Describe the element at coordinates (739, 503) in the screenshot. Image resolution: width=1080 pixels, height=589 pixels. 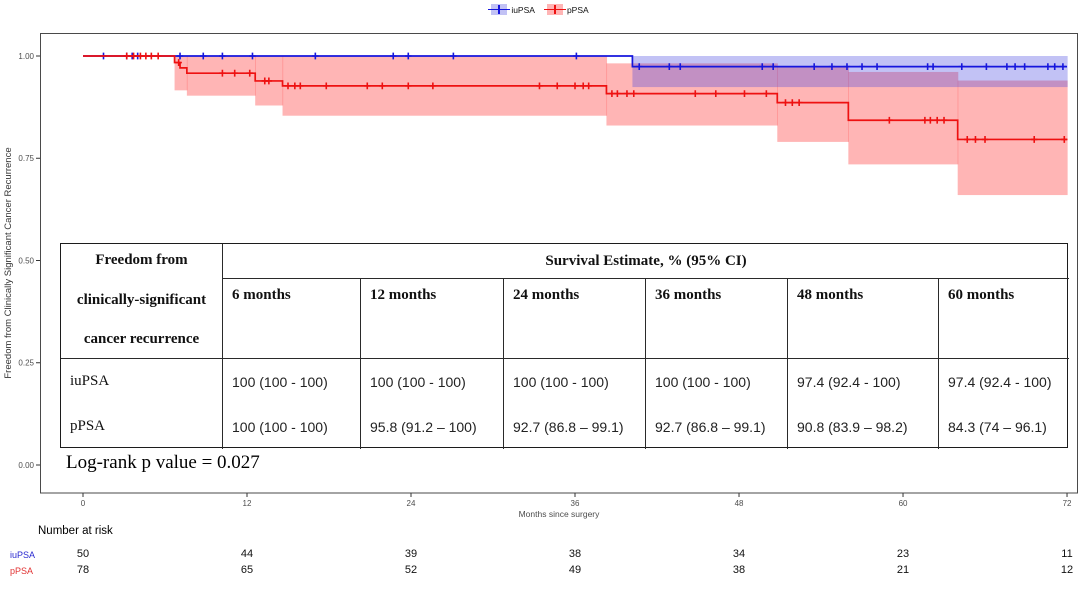
I see `x-tick-label: 48` at that location.